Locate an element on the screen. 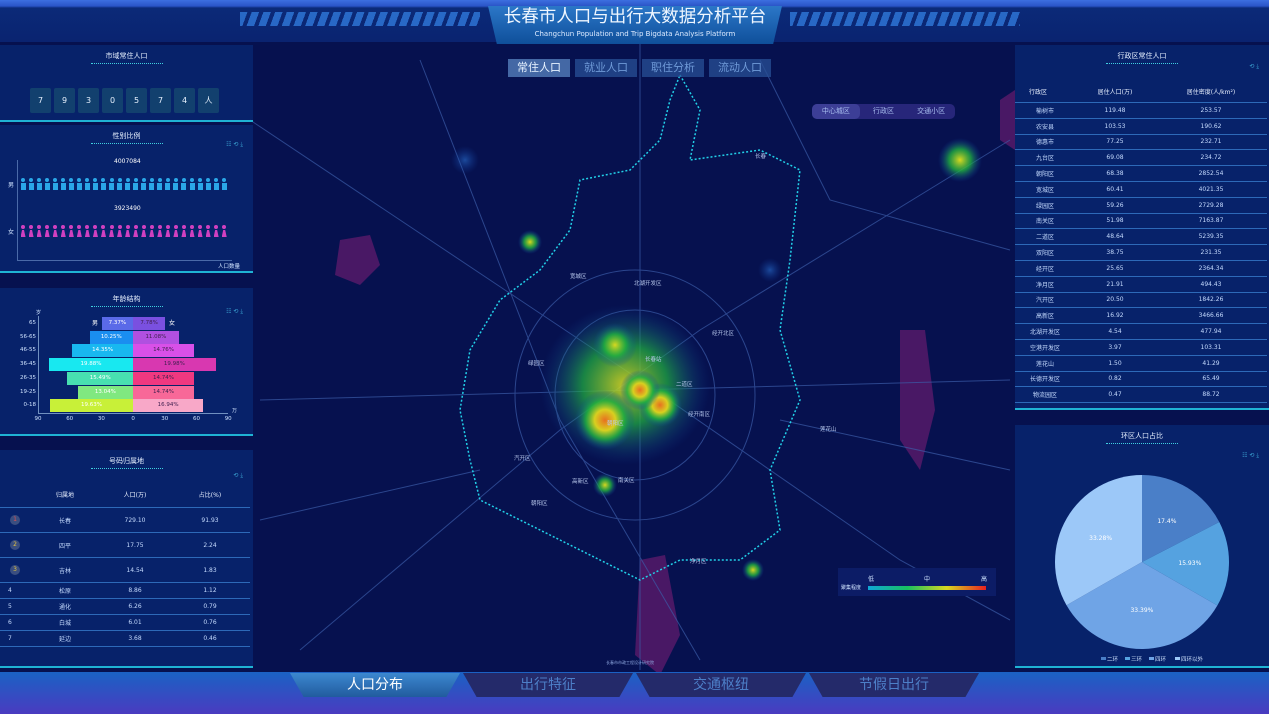 The height and width of the screenshot is (714, 1269). map-tabs: 常住人口 就业人口 职住分析 流动人口 is located at coordinates (639, 68).